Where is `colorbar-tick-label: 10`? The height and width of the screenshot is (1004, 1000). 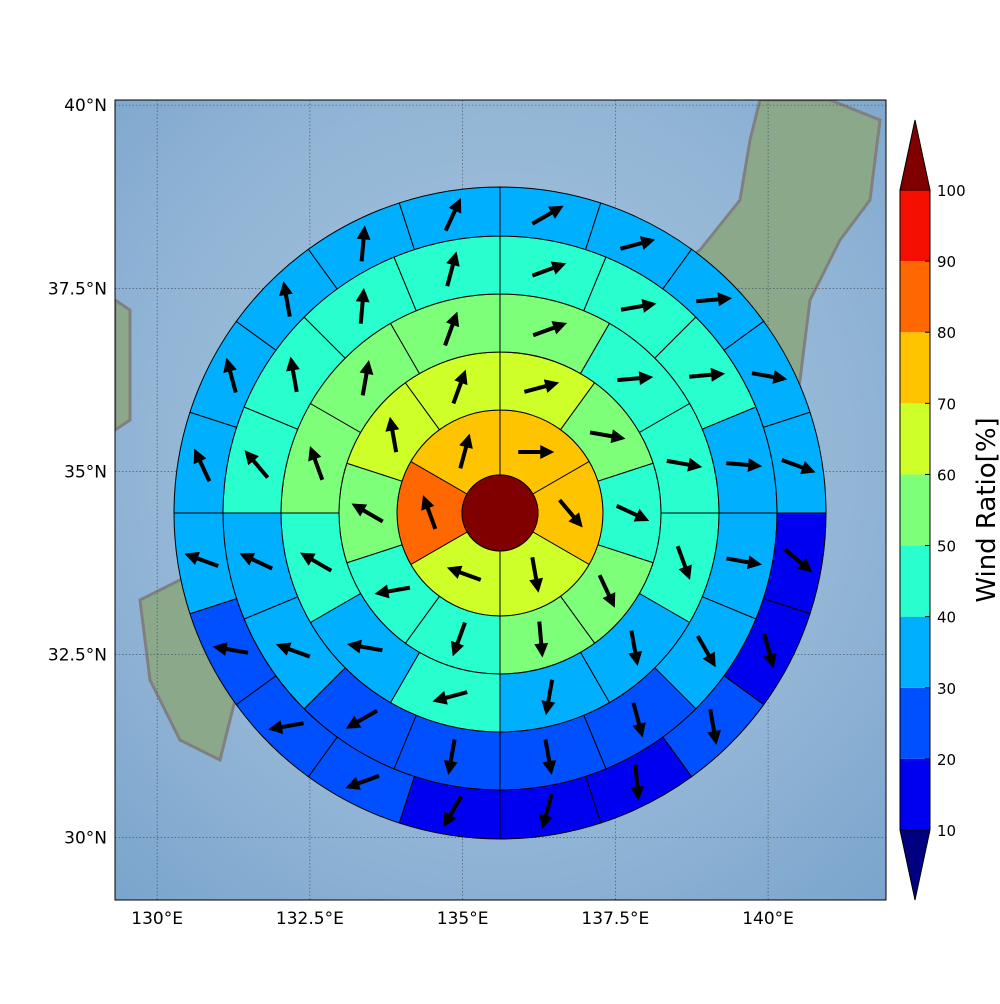
colorbar-tick-label: 10 is located at coordinates (946, 831).